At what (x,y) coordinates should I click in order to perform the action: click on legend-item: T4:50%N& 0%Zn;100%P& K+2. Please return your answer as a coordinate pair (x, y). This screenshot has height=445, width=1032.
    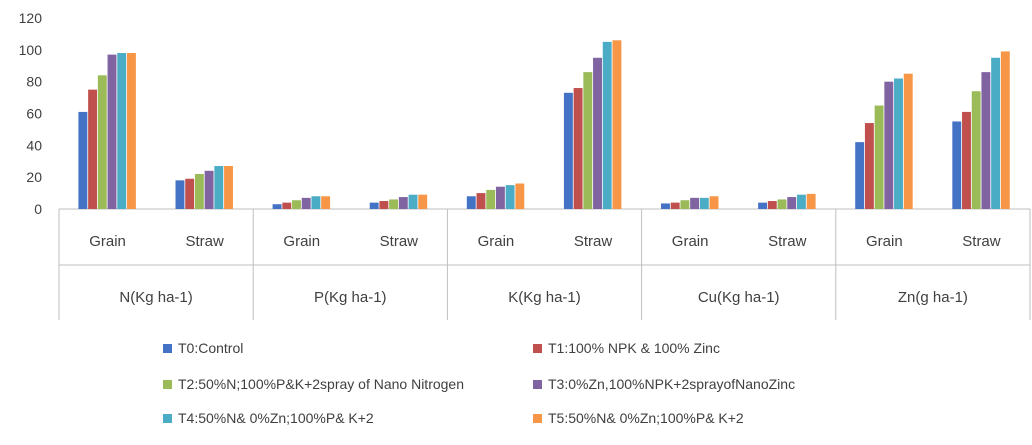
    Looking at the image, I should click on (268, 418).